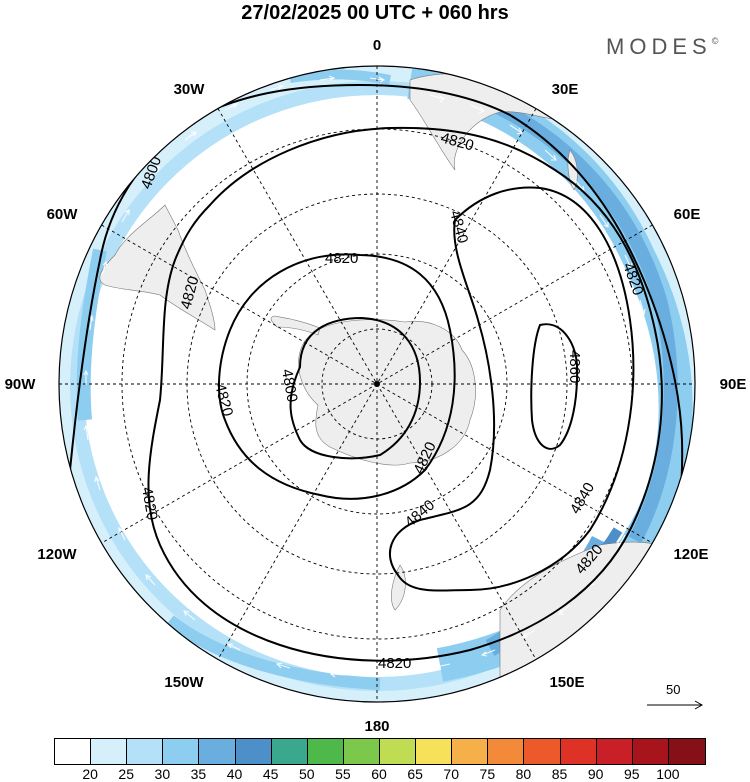 This screenshot has width=750, height=782. I want to click on colorbar-tick-label: 95, so click(631, 774).